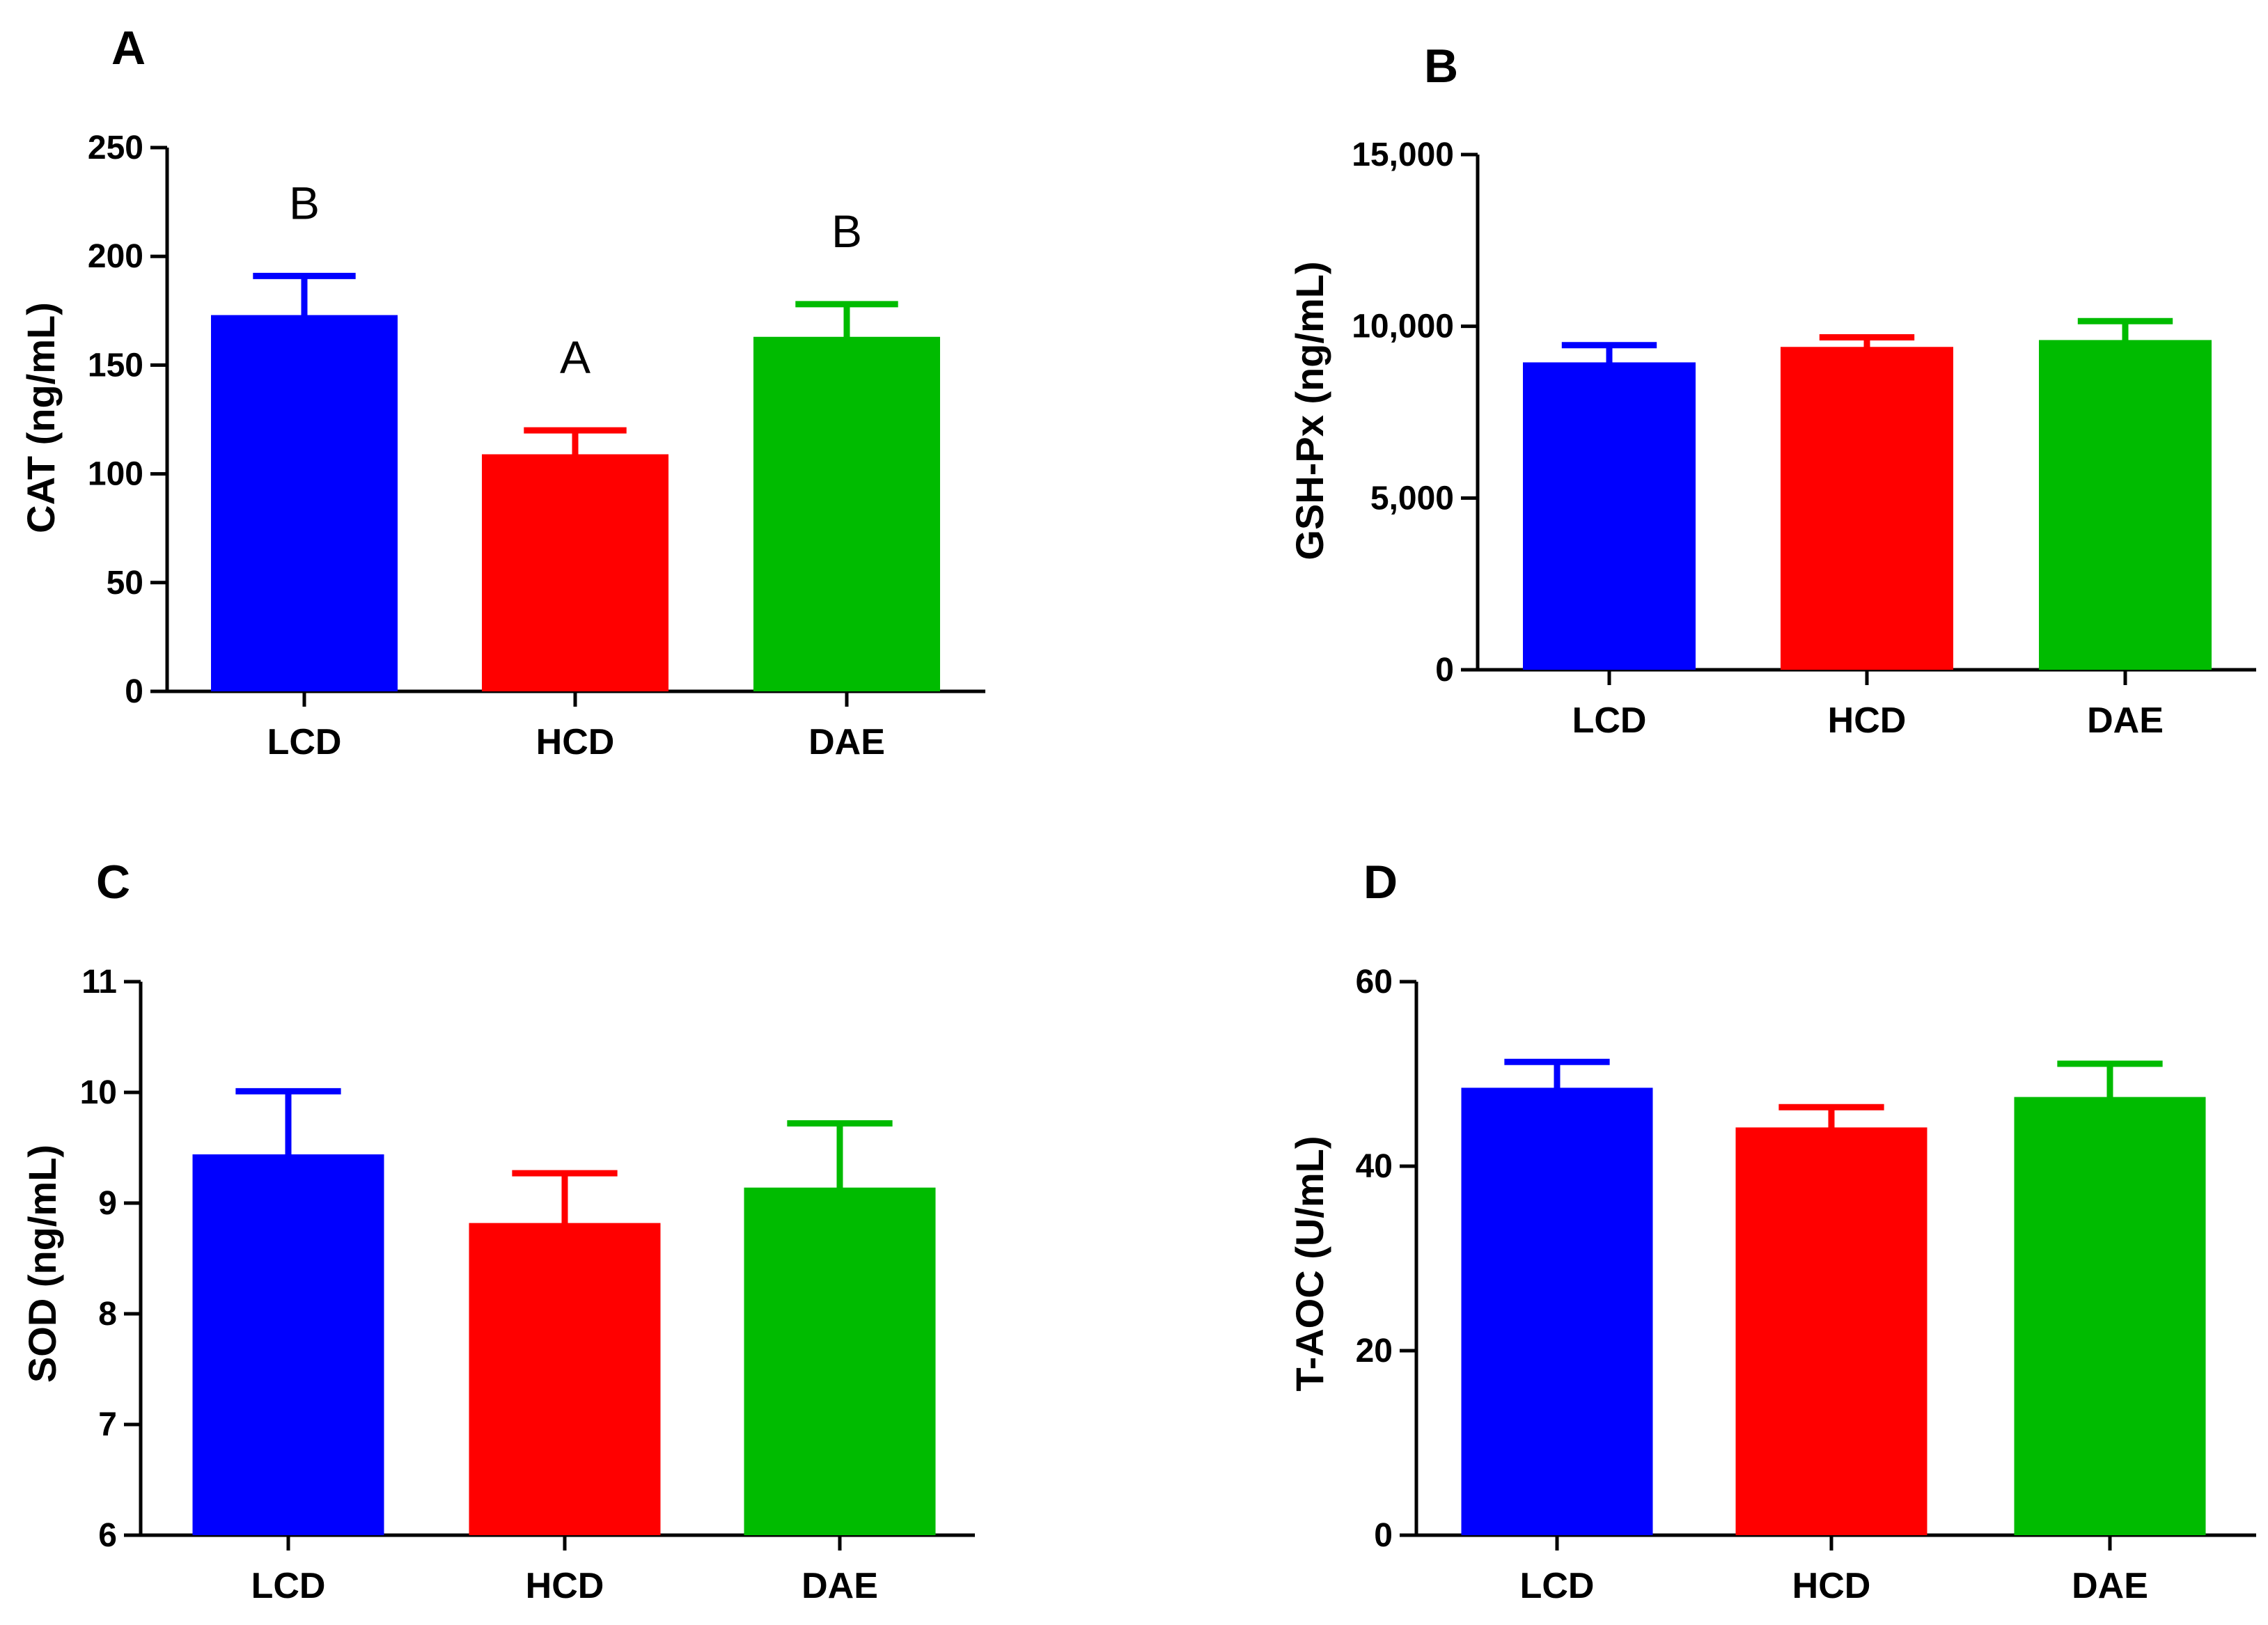 The width and height of the screenshot is (2268, 1625). I want to click on panel-a-y-tick-label: 200, so click(115, 256).